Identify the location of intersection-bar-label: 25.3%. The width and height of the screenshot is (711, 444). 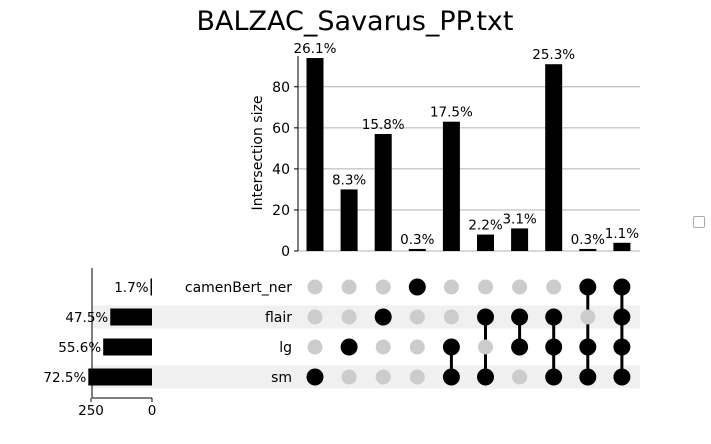
(553, 55).